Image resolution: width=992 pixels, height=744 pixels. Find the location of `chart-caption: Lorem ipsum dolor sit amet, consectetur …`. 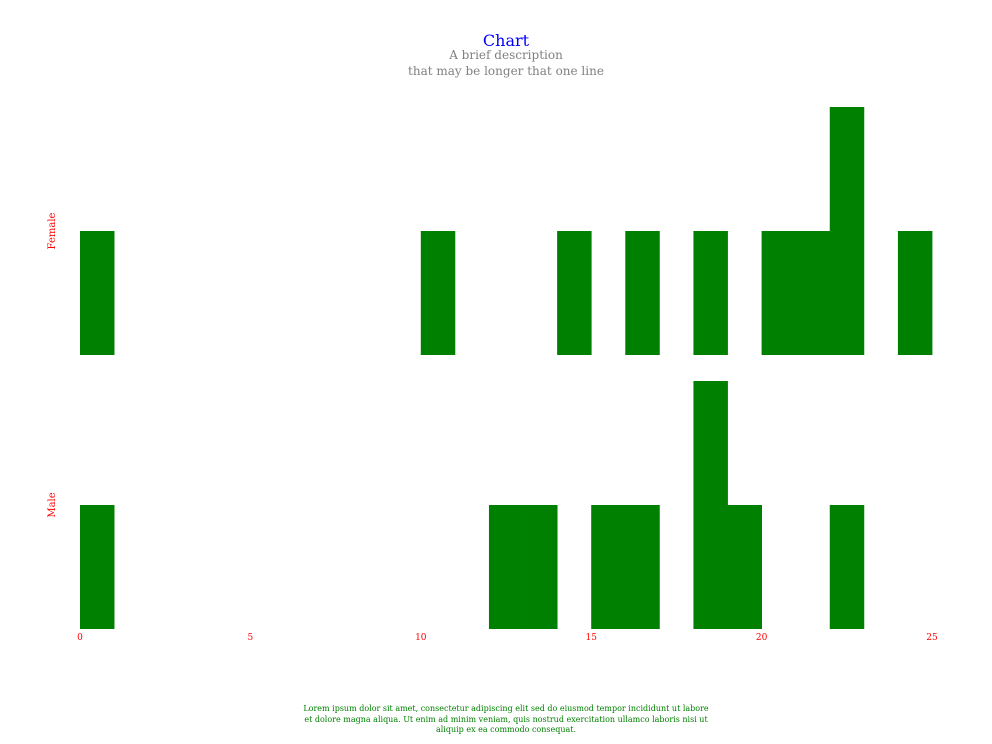

chart-caption: Lorem ipsum dolor sit amet, consectetur … is located at coordinates (506, 719).